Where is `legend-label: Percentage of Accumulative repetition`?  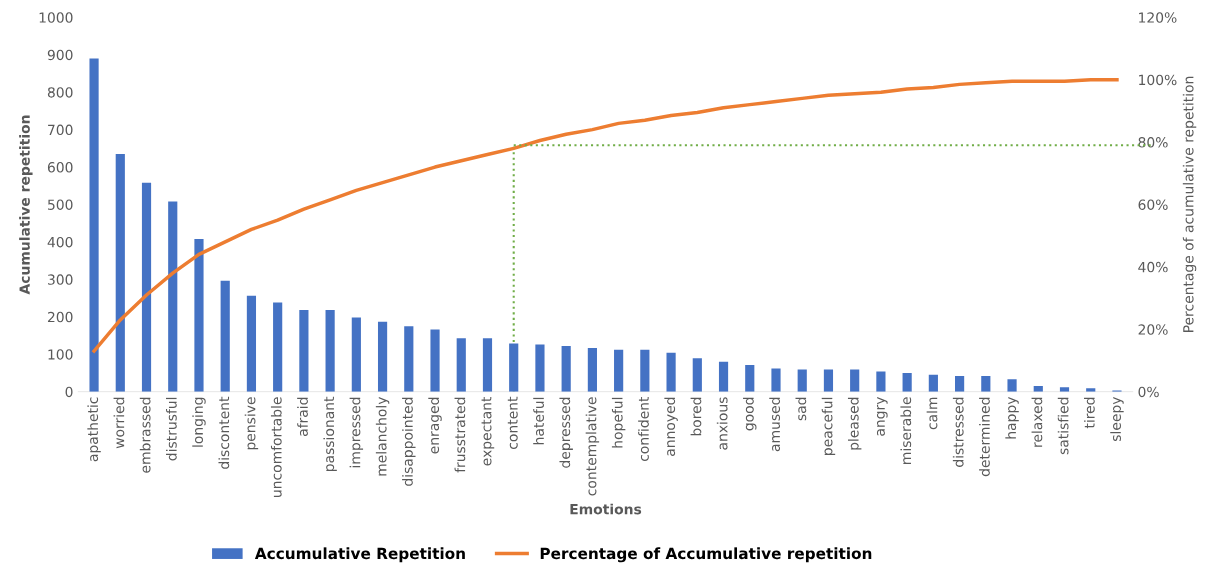
legend-label: Percentage of Accumulative repetition is located at coordinates (706, 555).